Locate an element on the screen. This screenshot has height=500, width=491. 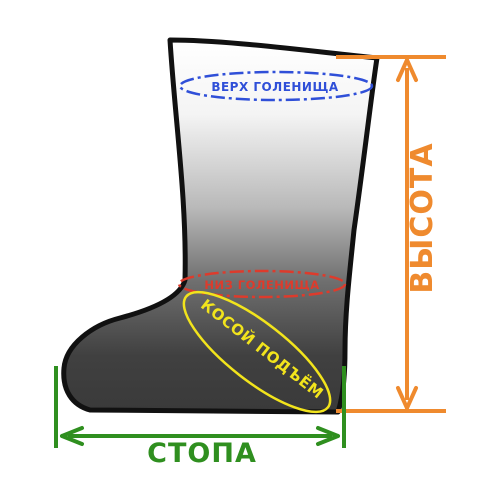
bottom-of-shaft-ellipse is located at coordinates (262, 284).